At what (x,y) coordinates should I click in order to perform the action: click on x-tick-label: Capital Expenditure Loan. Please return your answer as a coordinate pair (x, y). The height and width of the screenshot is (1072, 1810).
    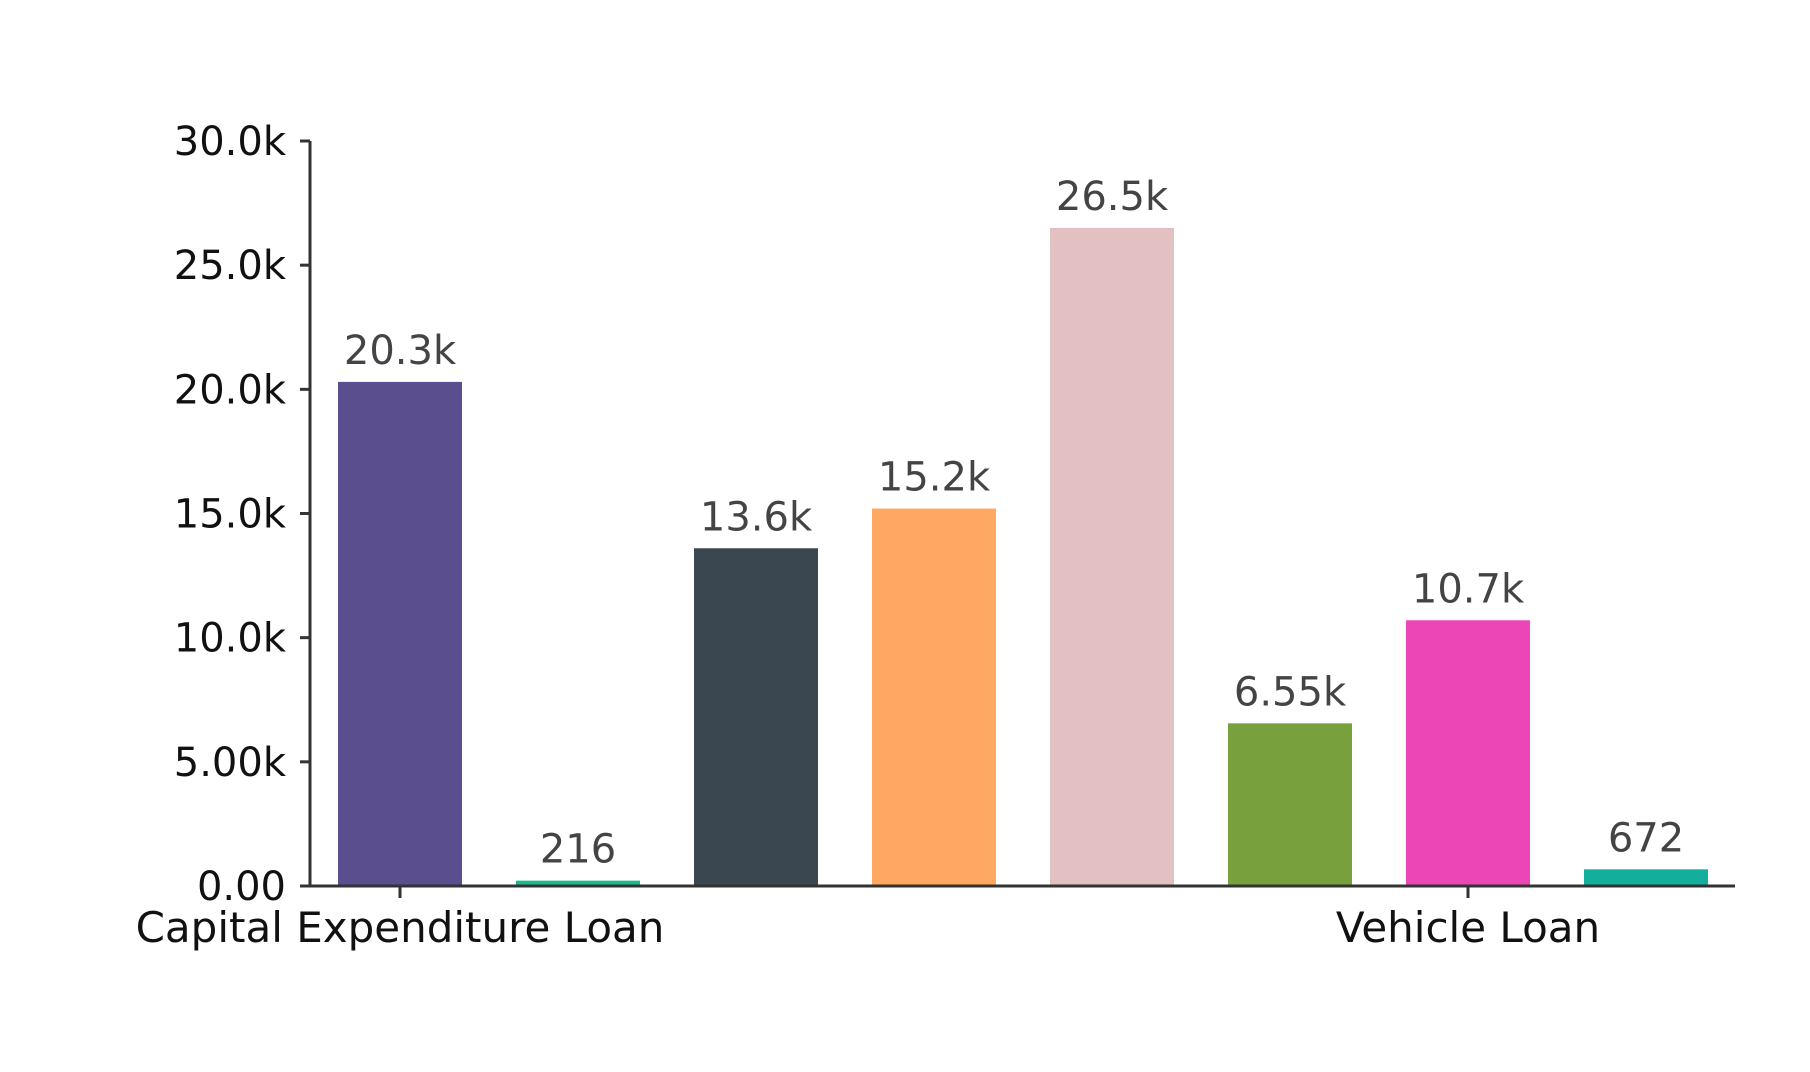
    Looking at the image, I should click on (400, 927).